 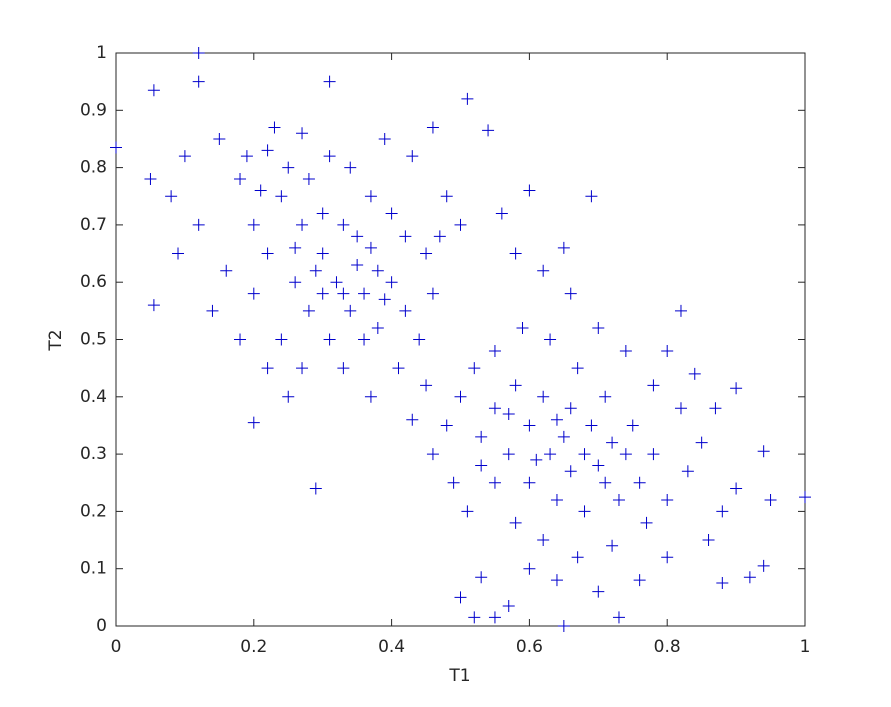 I want to click on y-tick-label: 0.3, so click(x=93, y=454).